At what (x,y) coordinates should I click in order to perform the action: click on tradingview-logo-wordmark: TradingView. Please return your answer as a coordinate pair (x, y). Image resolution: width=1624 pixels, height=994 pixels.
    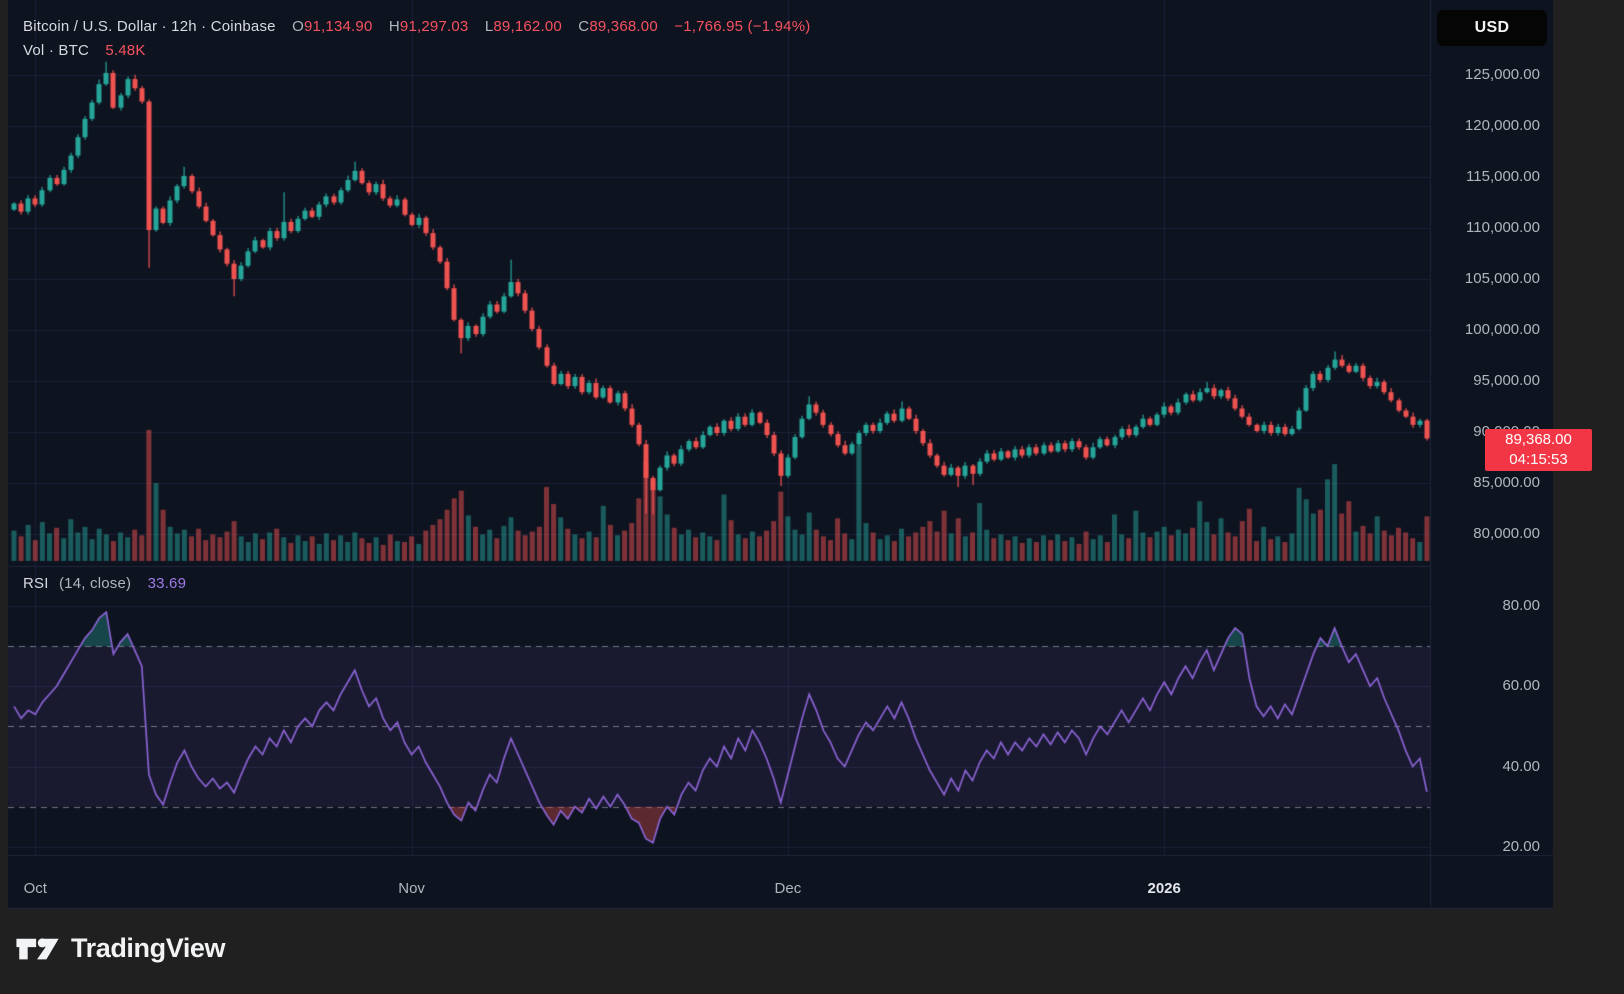
    Looking at the image, I should click on (148, 948).